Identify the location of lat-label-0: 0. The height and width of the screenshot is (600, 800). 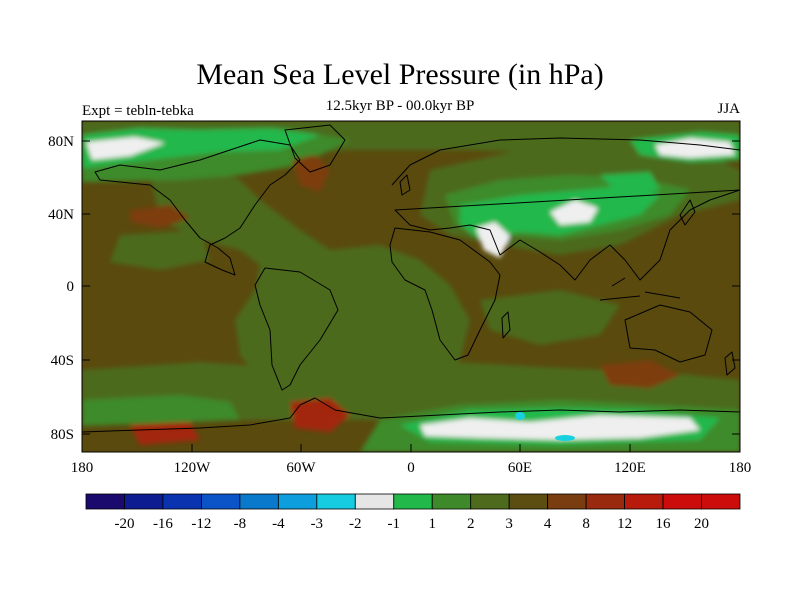
(71, 287).